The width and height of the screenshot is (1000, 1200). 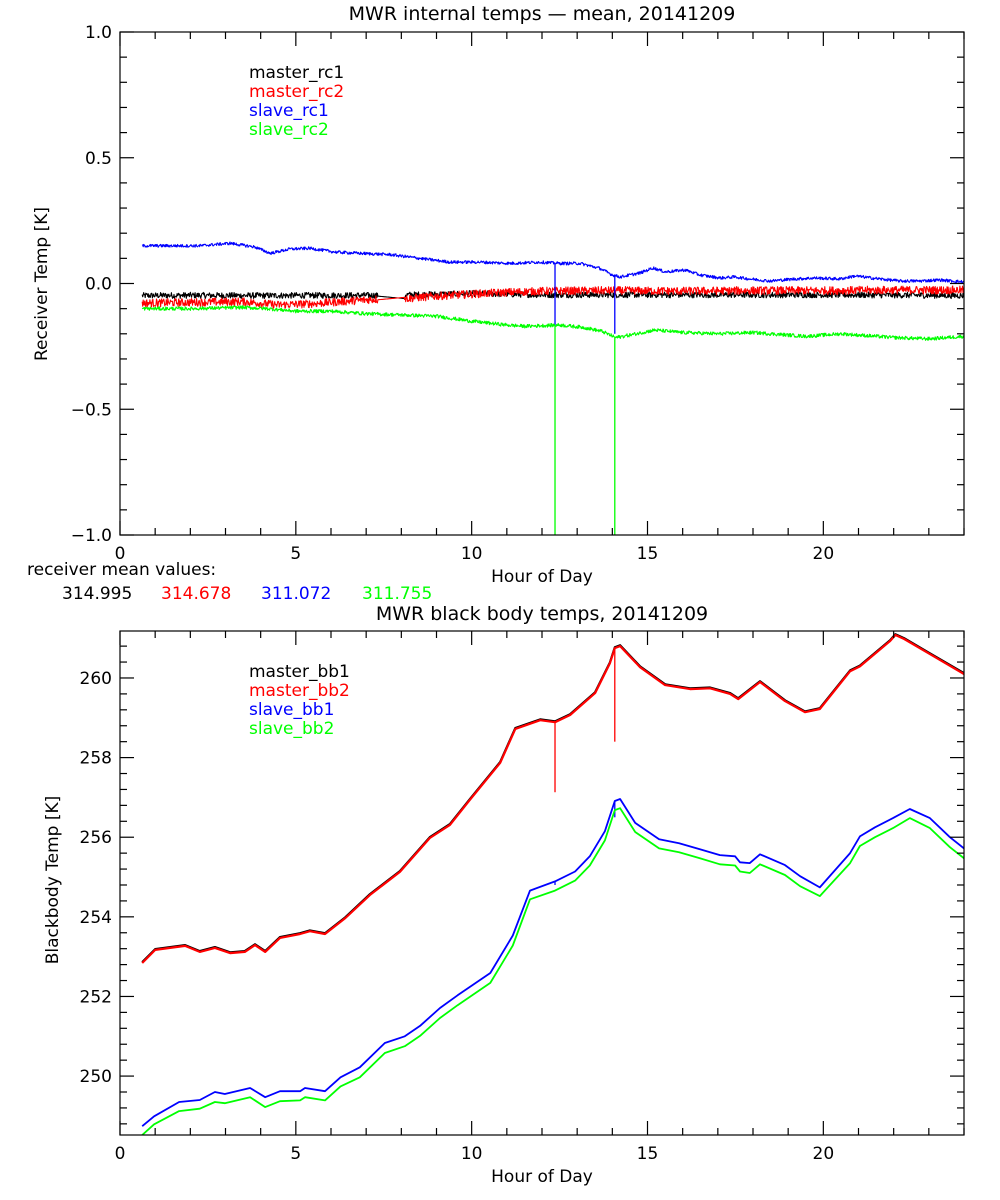 What do you see at coordinates (296, 594) in the screenshot?
I see `mean-value: 311.072` at bounding box center [296, 594].